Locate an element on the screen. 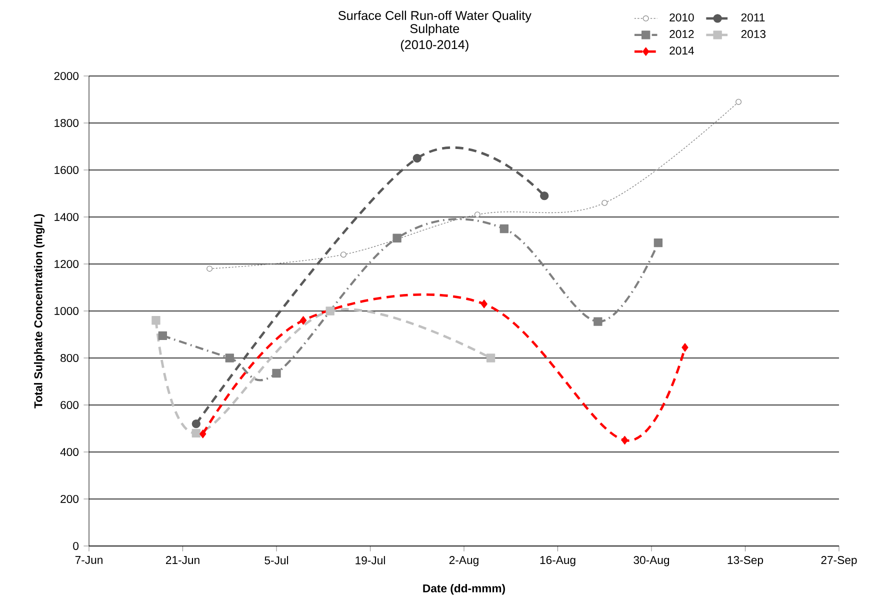 Image resolution: width=893 pixels, height=610 pixels. y-axis-title: Total Sulphate Concentration (mg/L) is located at coordinates (39, 311).